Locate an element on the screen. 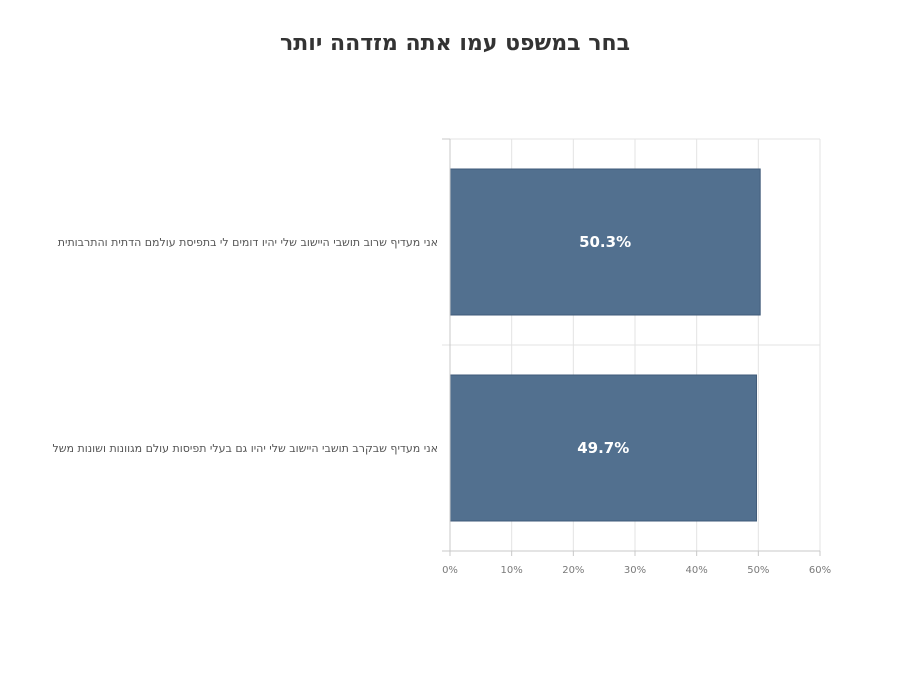  x-tick-label: 60% is located at coordinates (820, 570).